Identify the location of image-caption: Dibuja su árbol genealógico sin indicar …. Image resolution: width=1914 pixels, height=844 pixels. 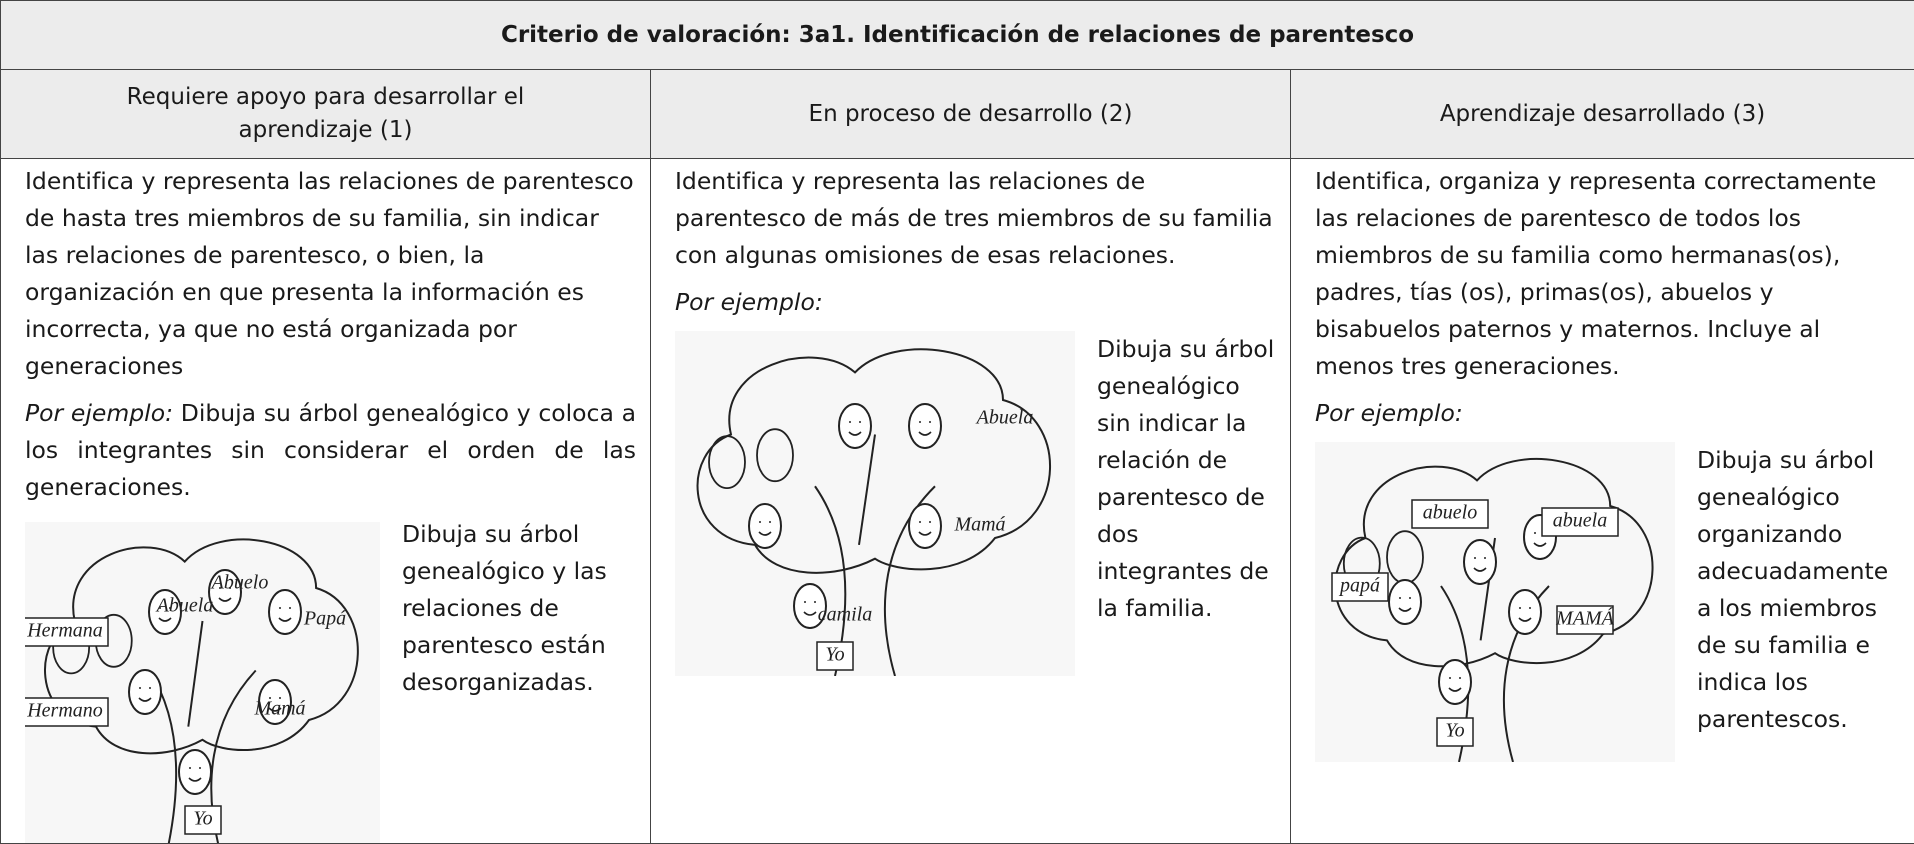
(1186, 478).